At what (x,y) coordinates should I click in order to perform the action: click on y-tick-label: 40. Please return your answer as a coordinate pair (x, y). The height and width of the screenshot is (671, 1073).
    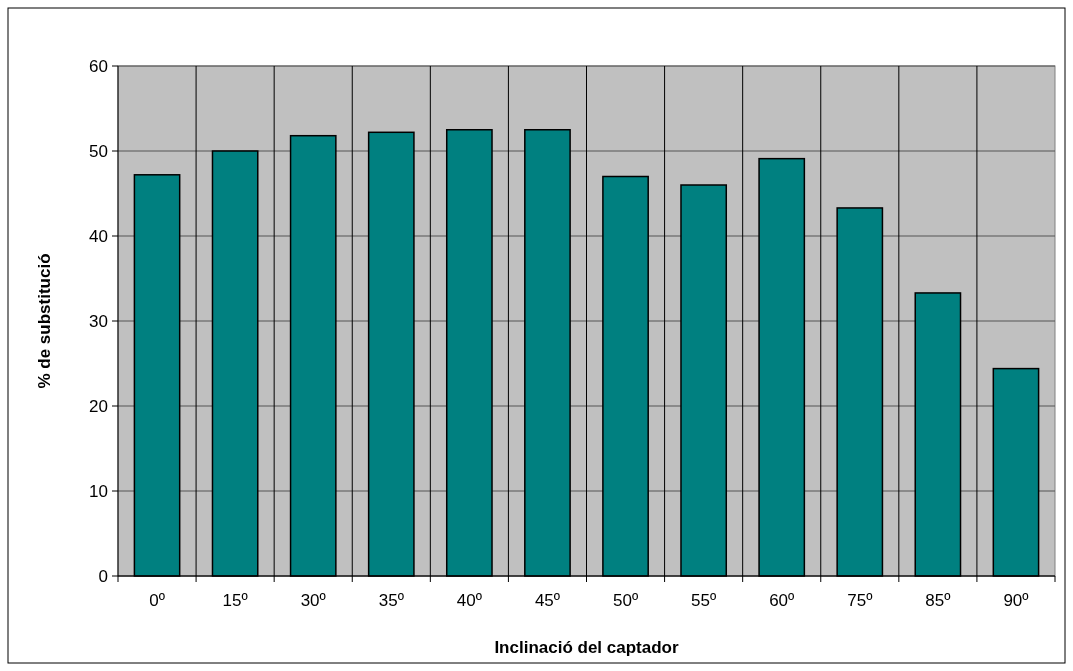
    Looking at the image, I should click on (98, 236).